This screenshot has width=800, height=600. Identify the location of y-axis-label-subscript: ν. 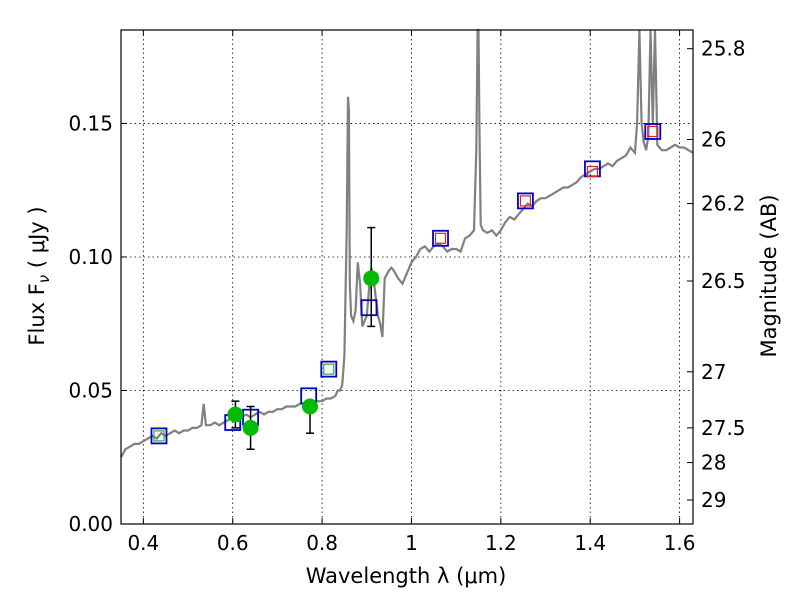
(44, 279).